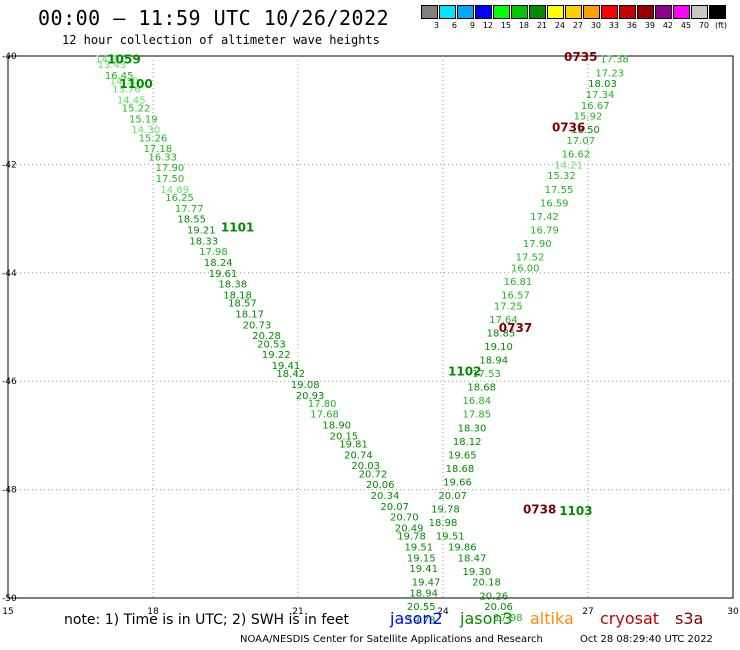  Describe the element at coordinates (426, 583) in the screenshot. I see `data-point-label: 19.47` at that location.